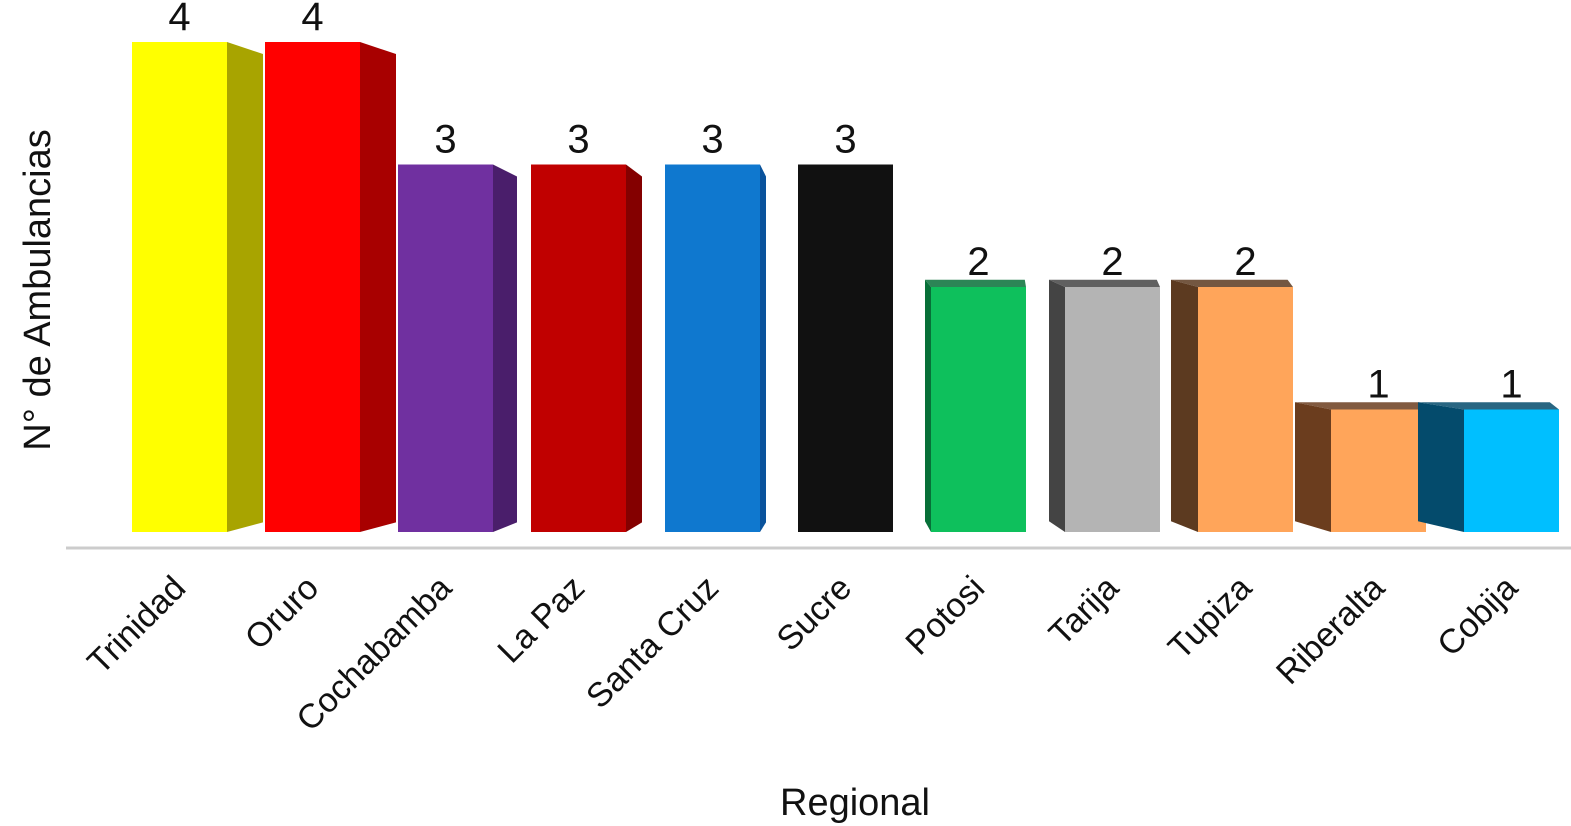 This screenshot has height=826, width=1571. I want to click on x-tick-label: Tarija, so click(1084, 611).